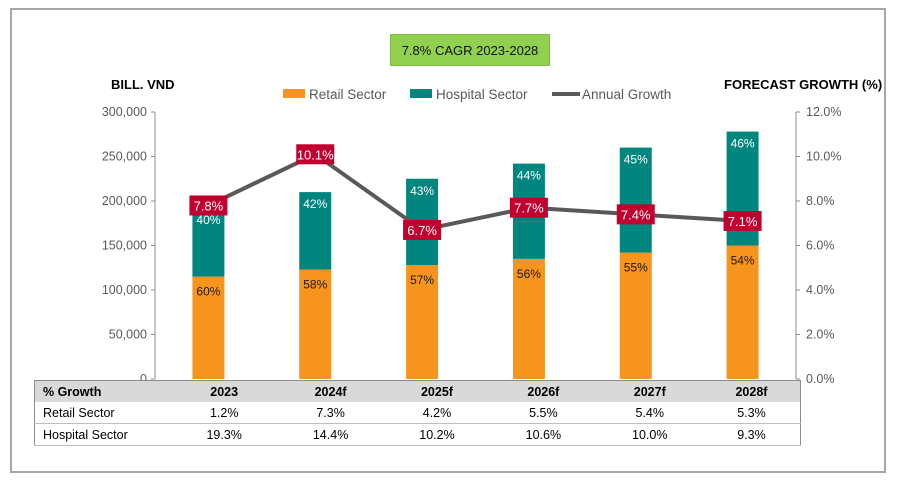  What do you see at coordinates (751, 434) in the screenshot?
I see `table-cell: 9.3%` at bounding box center [751, 434].